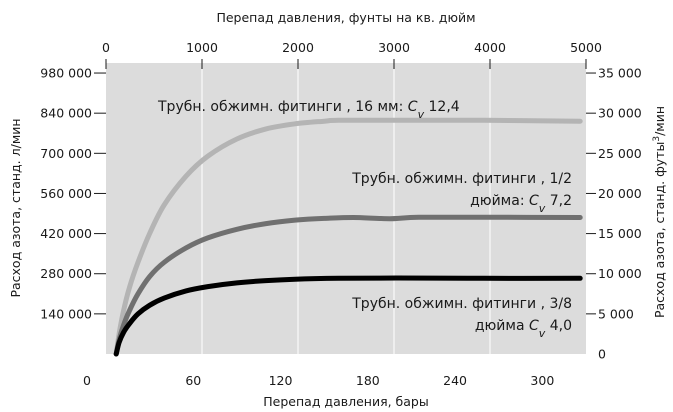  Describe the element at coordinates (620, 273) in the screenshot. I see `y-right-tick-label: 10 000` at that location.